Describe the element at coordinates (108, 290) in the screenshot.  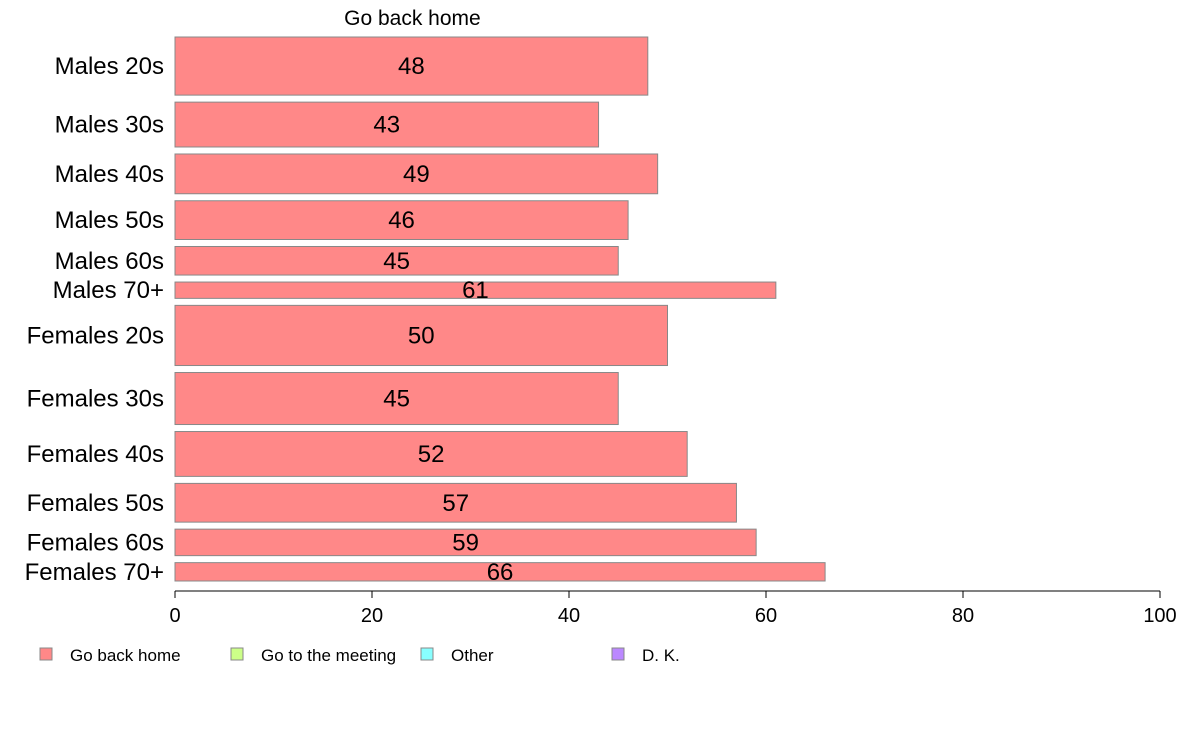
I see `category-label-males-70: Males 70+` at that location.